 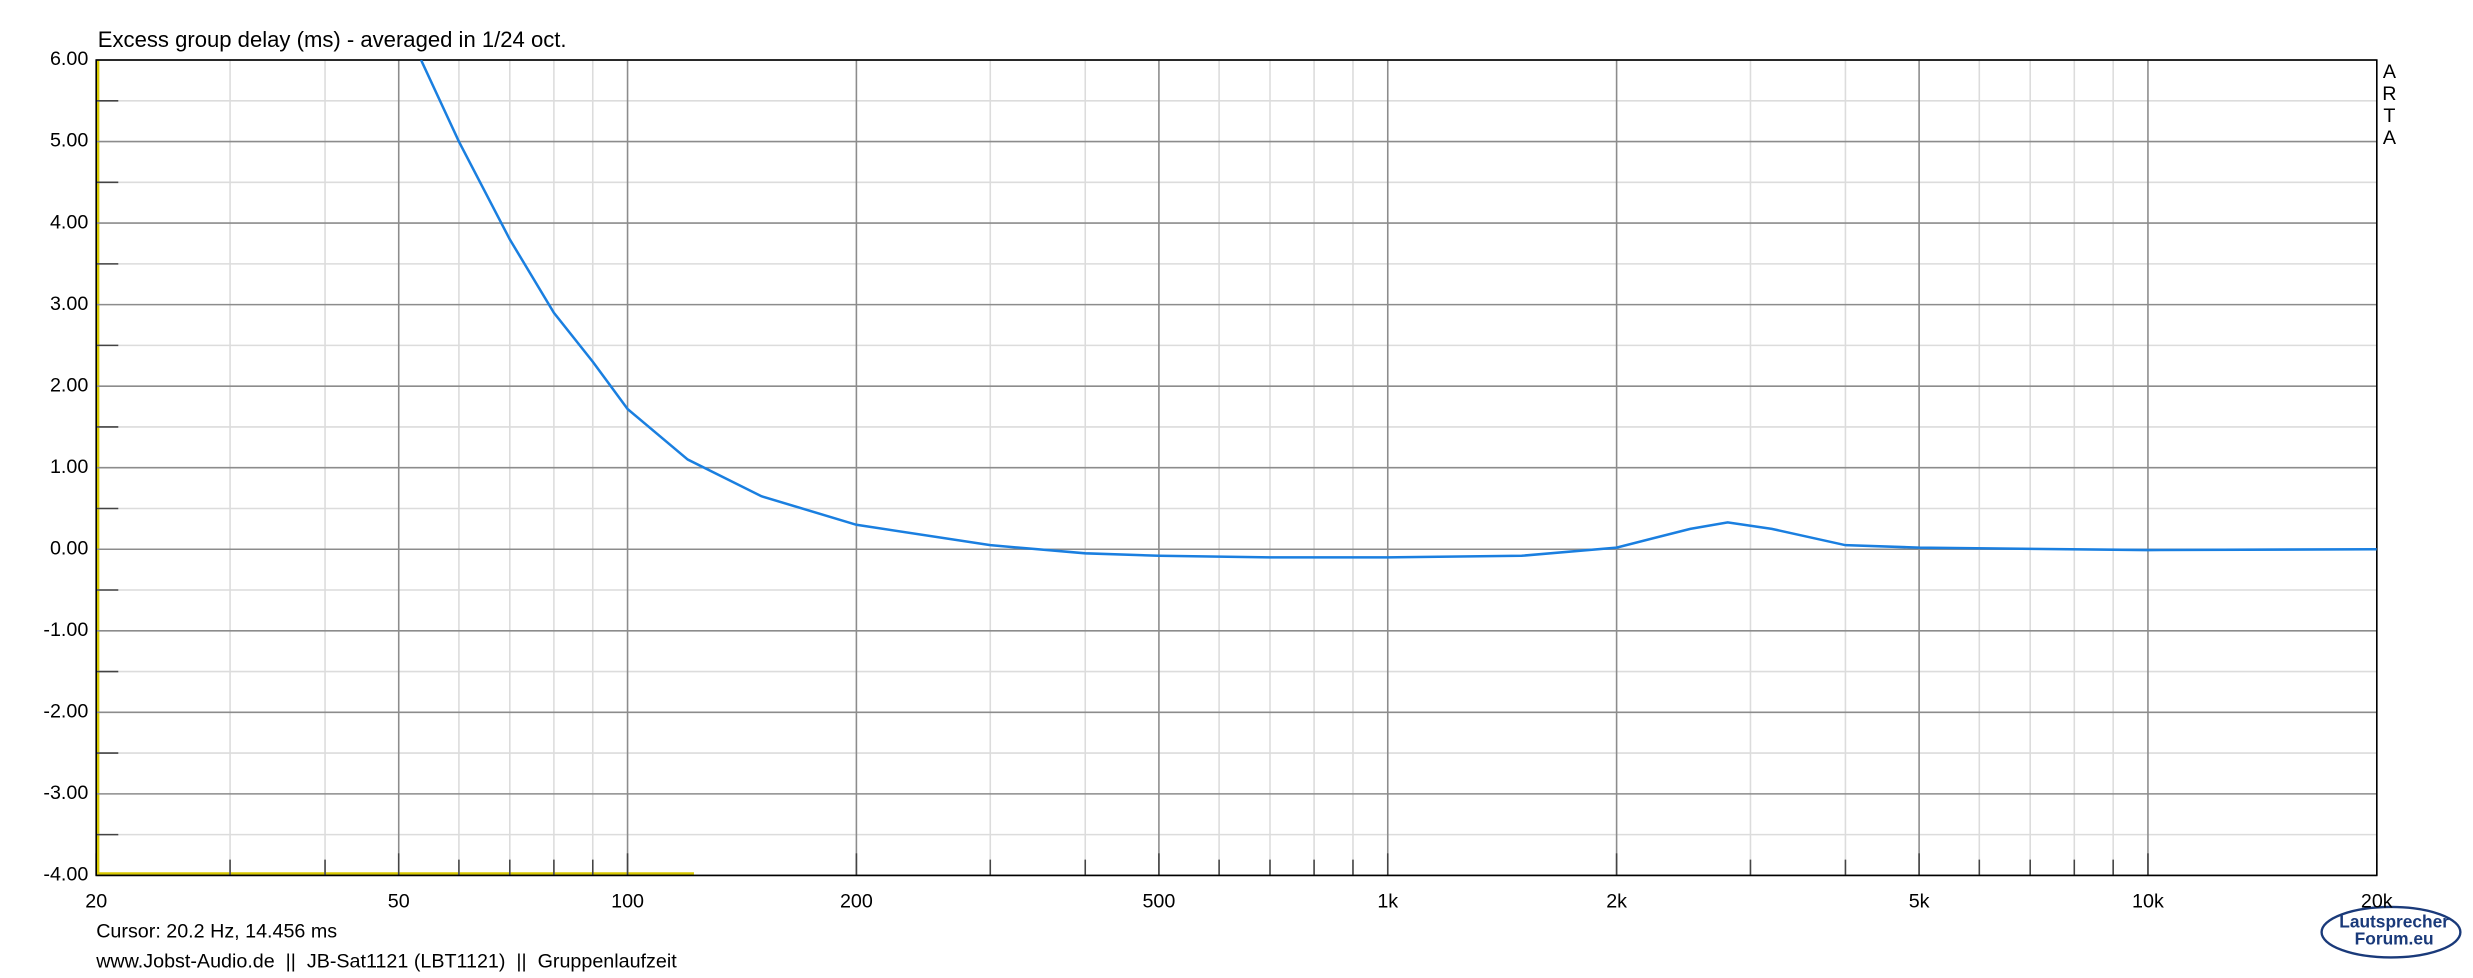 What do you see at coordinates (627, 901) in the screenshot?
I see `x-tick-label: 100` at bounding box center [627, 901].